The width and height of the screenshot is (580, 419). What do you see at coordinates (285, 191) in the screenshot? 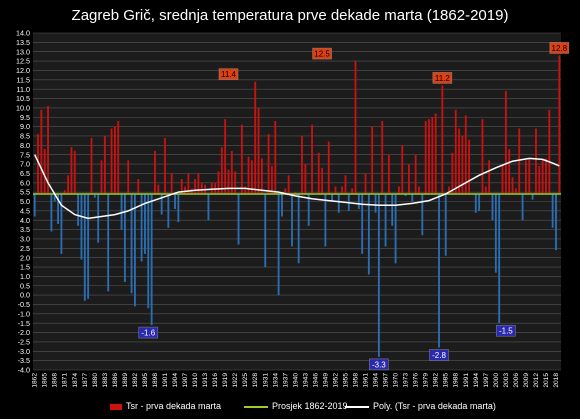
I see `bar-1937` at bounding box center [285, 191].